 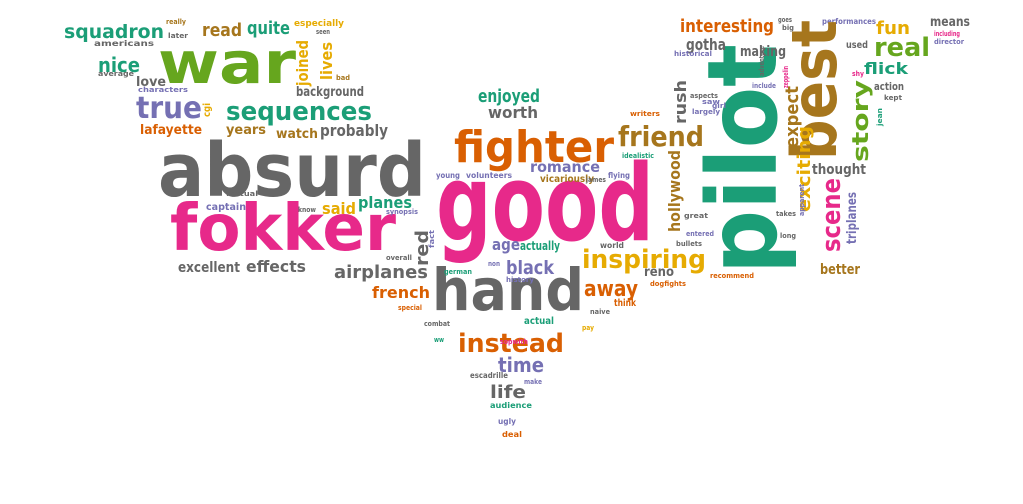 What do you see at coordinates (534, 147) in the screenshot?
I see `word-fighter: fighter` at bounding box center [534, 147].